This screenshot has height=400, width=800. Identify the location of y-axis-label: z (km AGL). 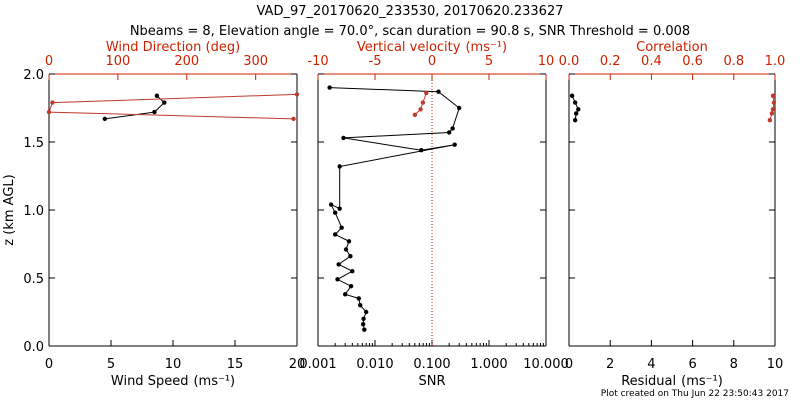
(9, 209).